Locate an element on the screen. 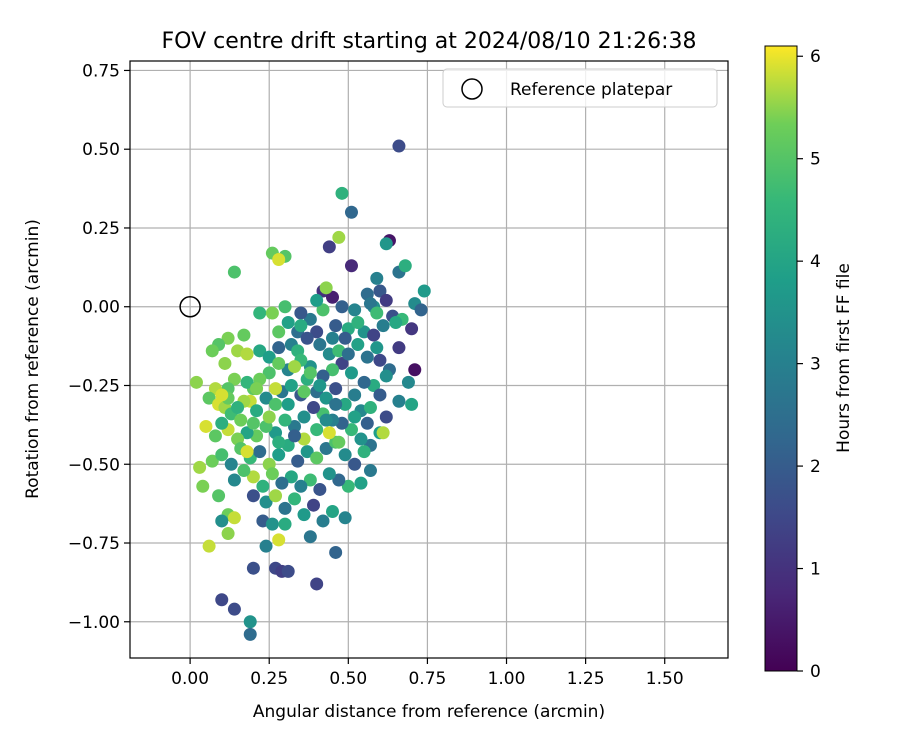  colorbar-ticks: 0 1 2 3 4 5 6 is located at coordinates (809, 364).